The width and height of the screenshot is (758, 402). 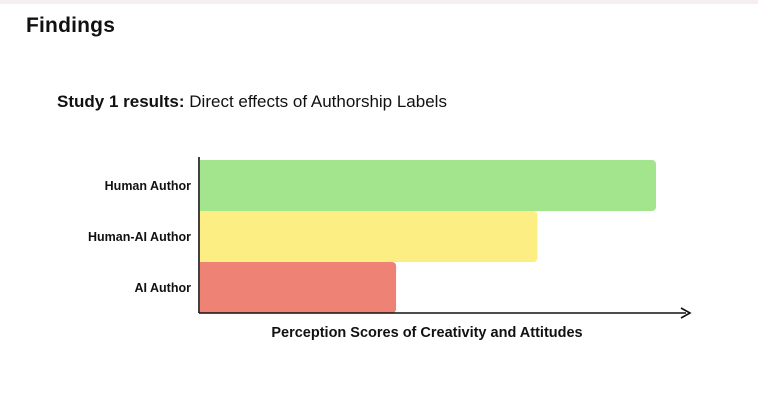 What do you see at coordinates (686, 313) in the screenshot?
I see `x-axis-arrow-icon` at bounding box center [686, 313].